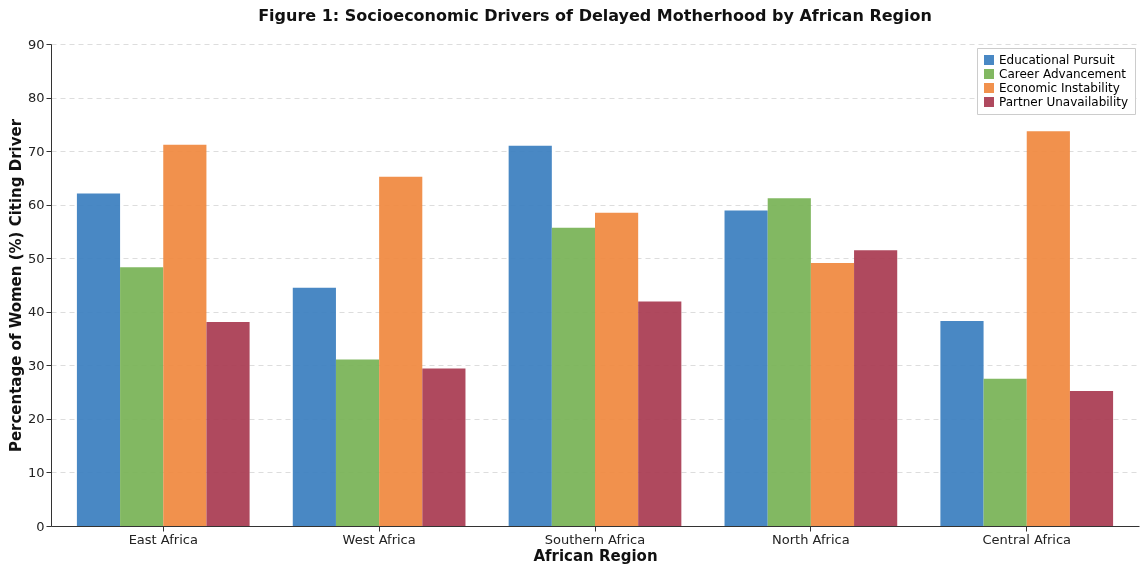 The height and width of the screenshot is (565, 1141). I want to click on y-tick-label: 0, so click(40, 526).